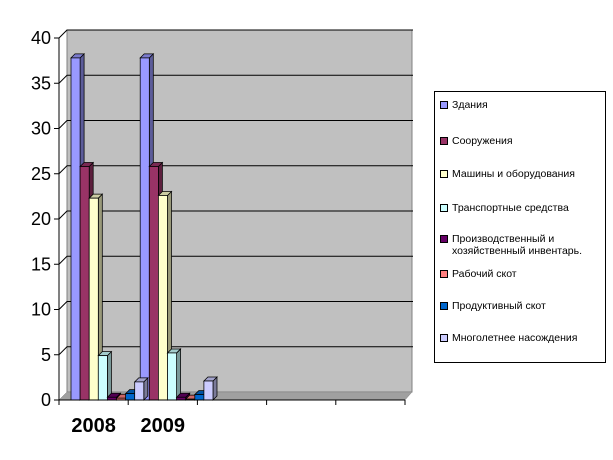  What do you see at coordinates (521, 105) in the screenshot?
I see `legend-item: Здания` at bounding box center [521, 105].